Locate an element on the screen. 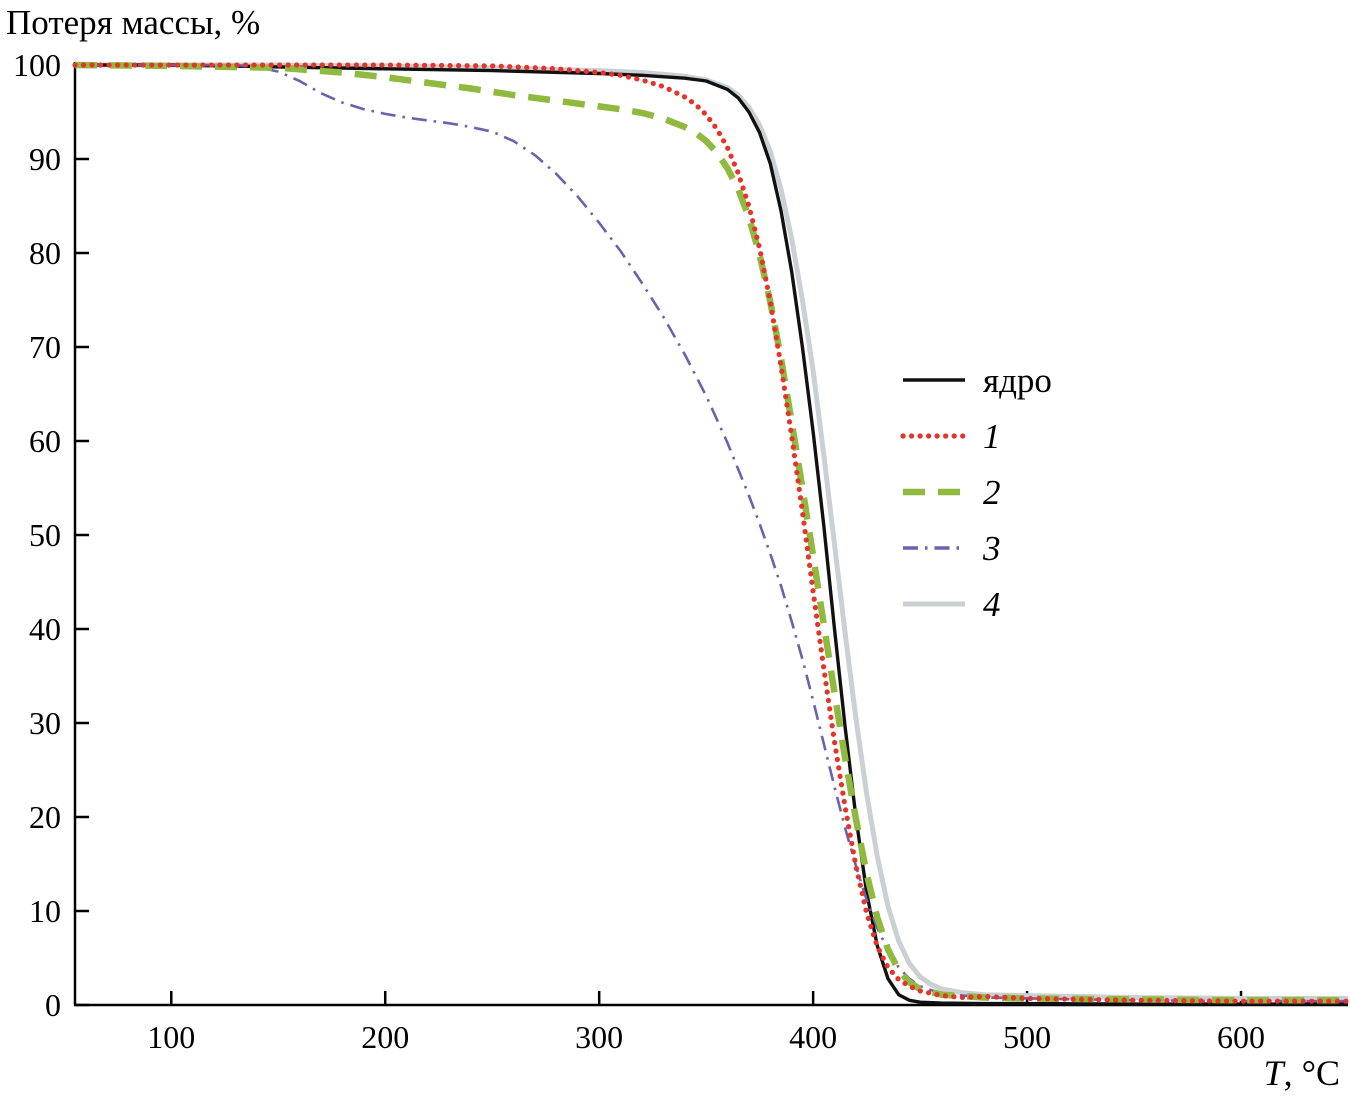 The width and height of the screenshot is (1350, 1104). chart-title: Потеря массы, % is located at coordinates (133, 22).